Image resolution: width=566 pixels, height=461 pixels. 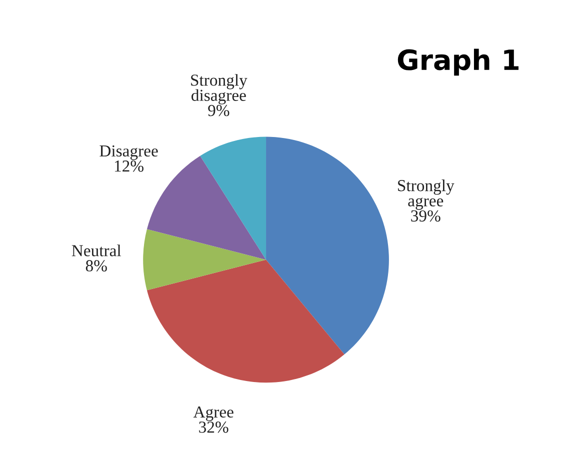 I want to click on slice-label: Strongly agree, so click(x=426, y=195).